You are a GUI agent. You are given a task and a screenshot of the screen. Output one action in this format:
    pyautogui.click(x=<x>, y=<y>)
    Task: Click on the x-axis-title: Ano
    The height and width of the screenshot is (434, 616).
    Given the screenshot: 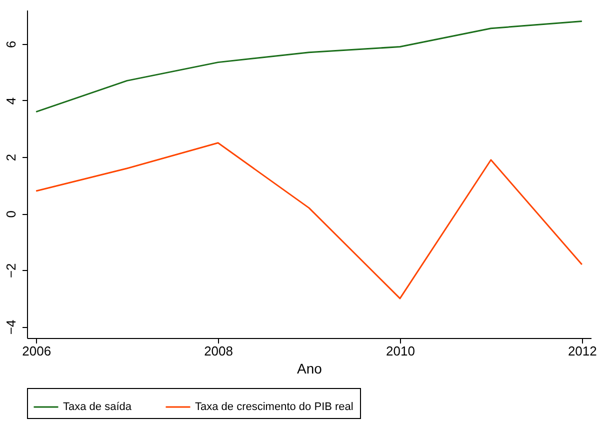 What is the action you would take?
    pyautogui.click(x=309, y=368)
    